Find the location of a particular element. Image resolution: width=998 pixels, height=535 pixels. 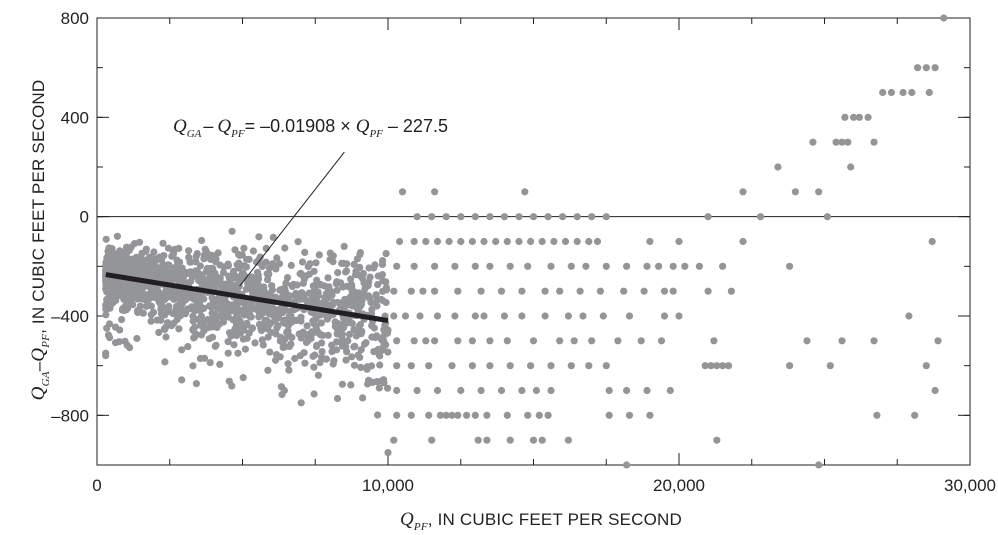

y-tick-label: 0 is located at coordinates (84, 217).